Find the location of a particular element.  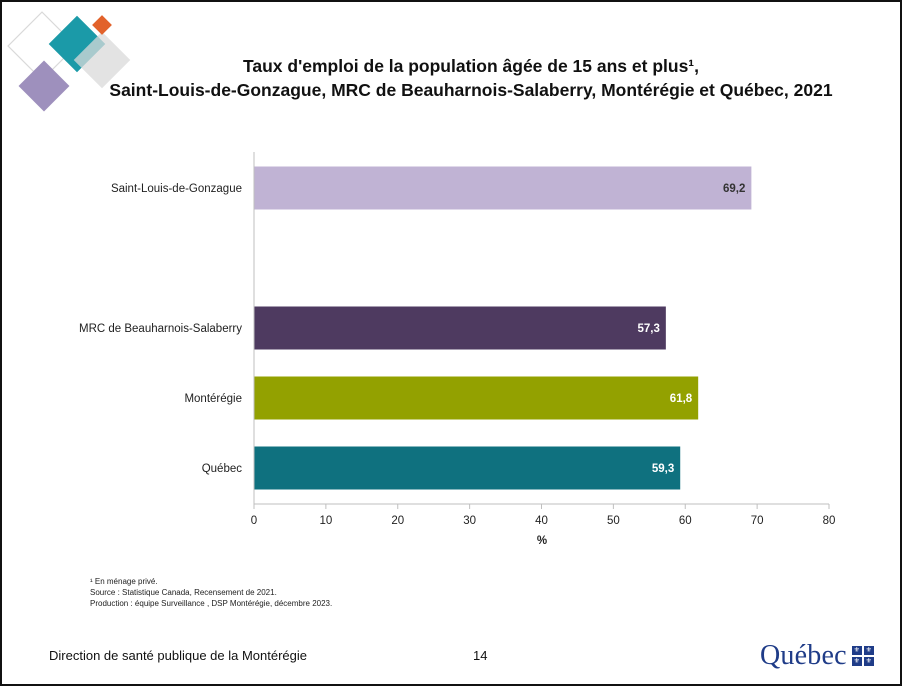

x-tick-label-0: 0 is located at coordinates (254, 521).